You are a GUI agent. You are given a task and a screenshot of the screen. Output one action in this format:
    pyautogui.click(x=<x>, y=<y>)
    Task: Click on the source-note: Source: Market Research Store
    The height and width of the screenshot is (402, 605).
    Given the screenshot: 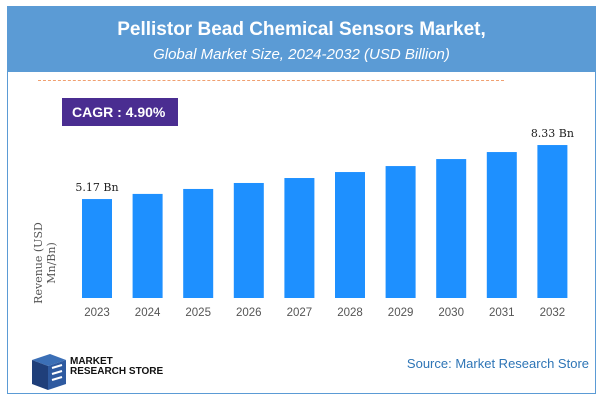 What is the action you would take?
    pyautogui.click(x=497, y=363)
    